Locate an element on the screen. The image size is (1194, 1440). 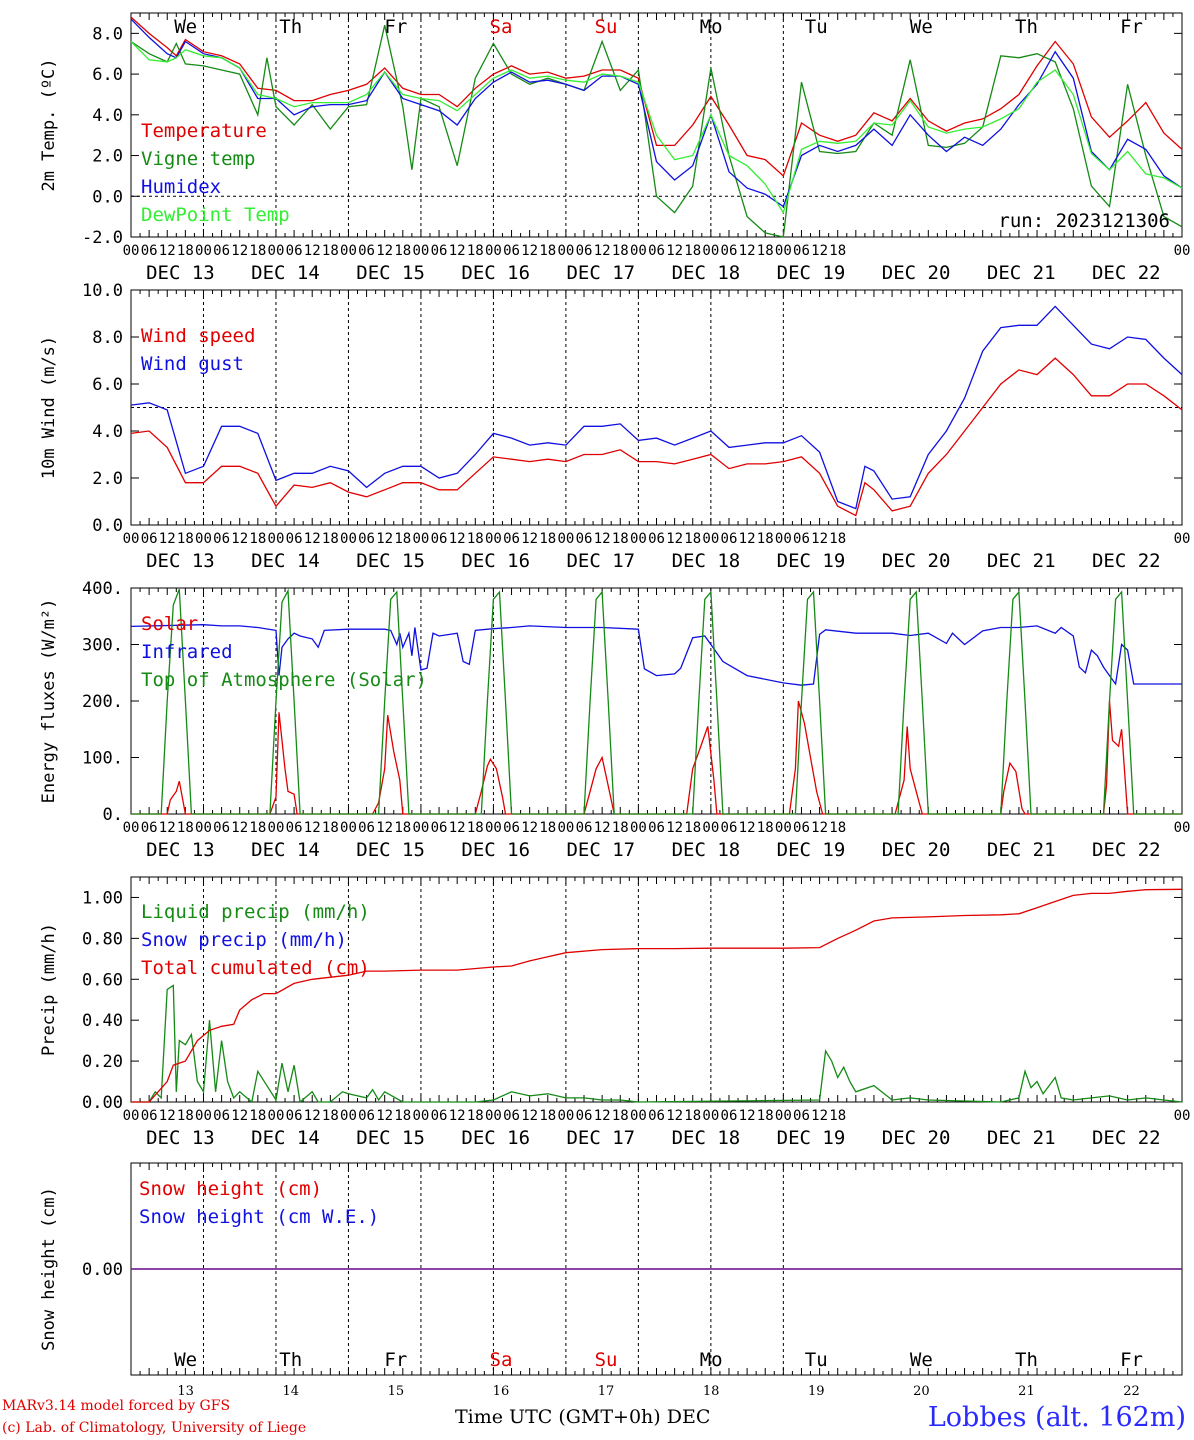
series-line-top-of-atmosphere-solar- is located at coordinates (656, 701).